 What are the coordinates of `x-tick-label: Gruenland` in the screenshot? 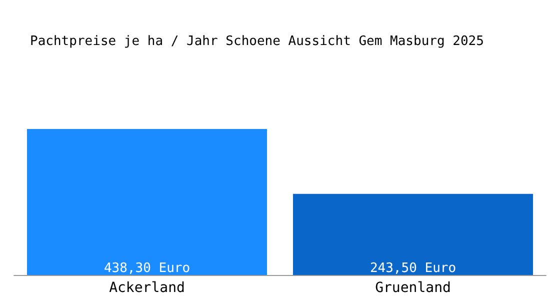 It's located at (413, 288).